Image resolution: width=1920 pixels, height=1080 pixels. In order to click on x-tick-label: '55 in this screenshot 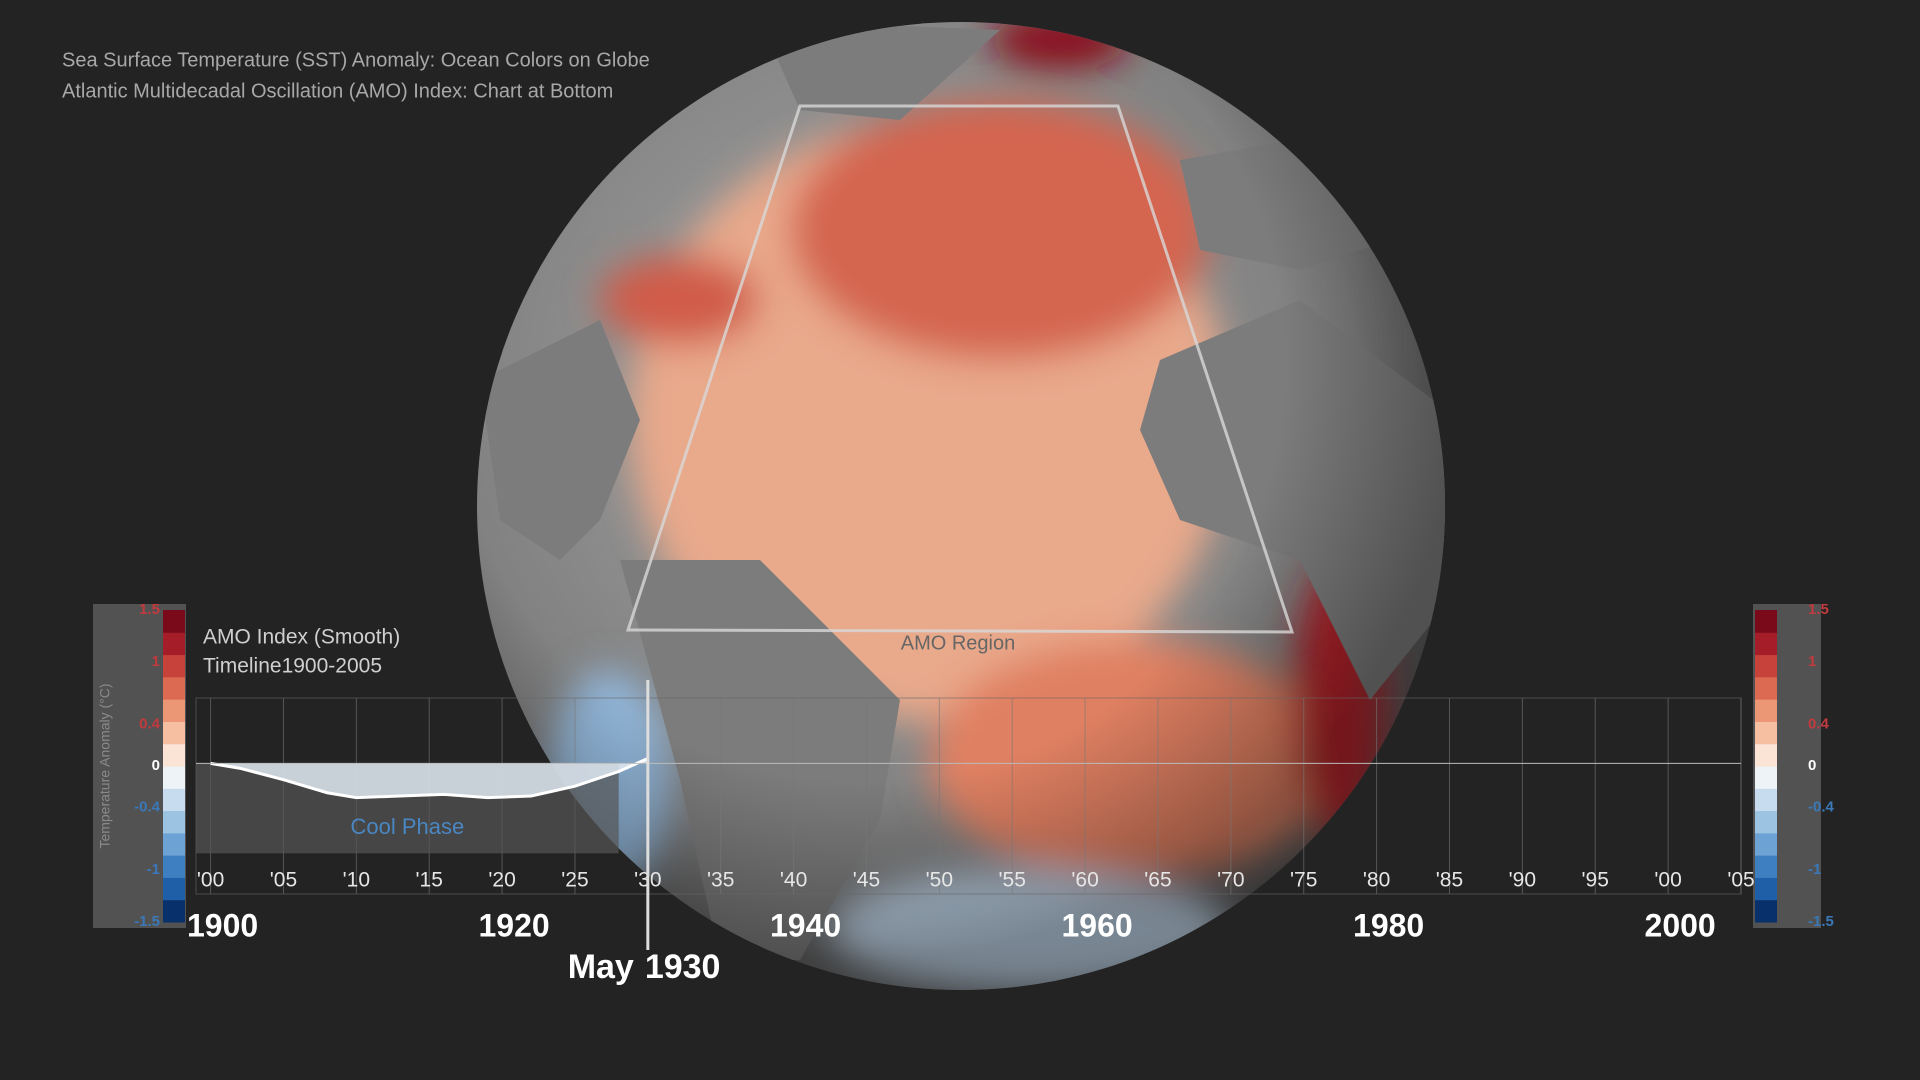, I will do `click(1012, 880)`.